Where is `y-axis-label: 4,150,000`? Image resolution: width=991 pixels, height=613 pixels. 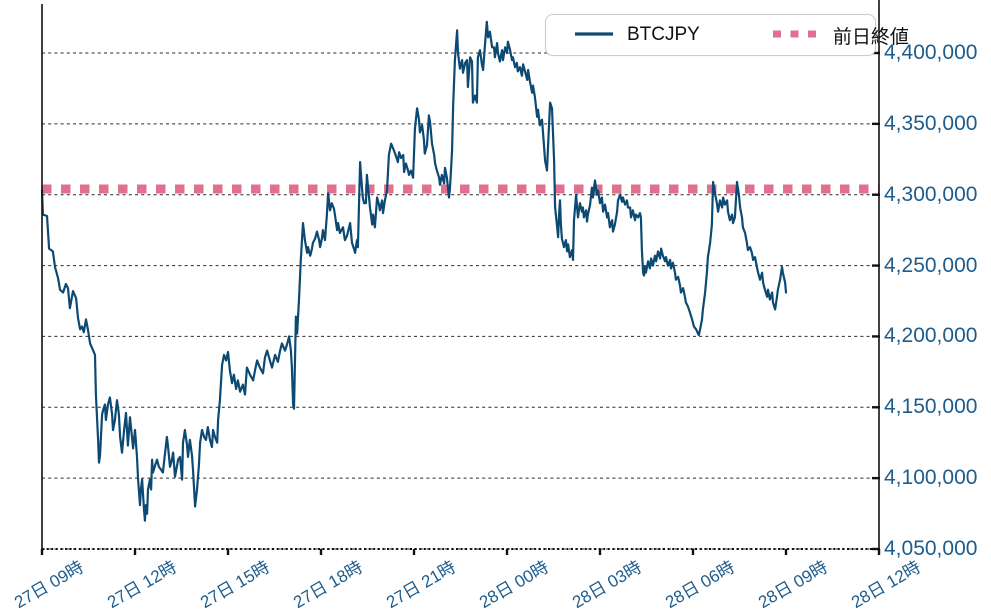
y-axis-label: 4,150,000 is located at coordinates (931, 407).